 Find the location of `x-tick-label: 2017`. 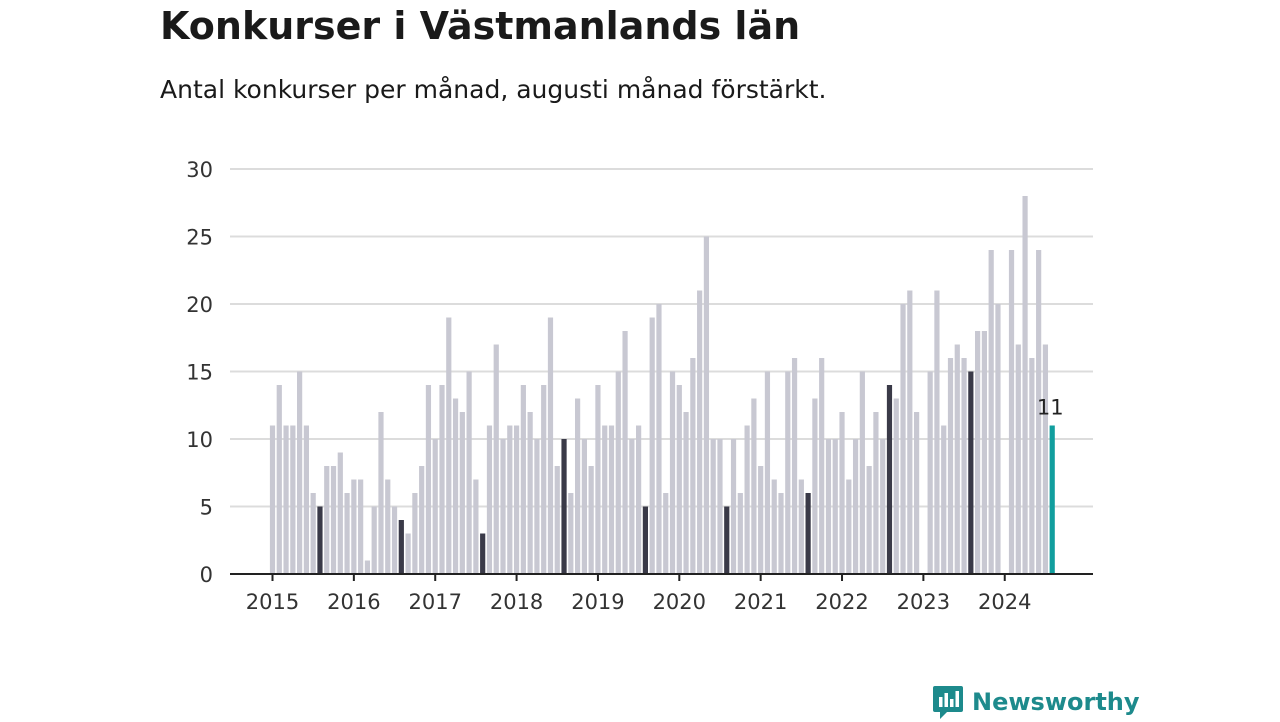

x-tick-label: 2017 is located at coordinates (434, 602).